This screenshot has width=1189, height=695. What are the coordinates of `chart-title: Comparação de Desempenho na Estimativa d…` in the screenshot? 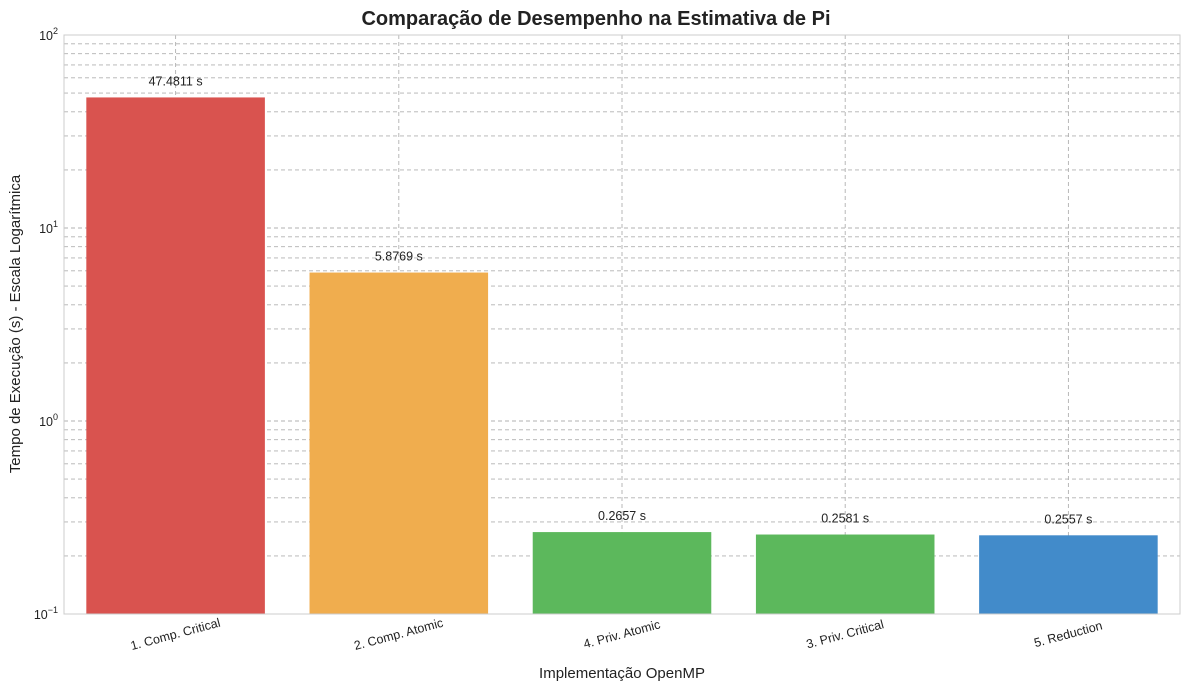 It's located at (595, 19).